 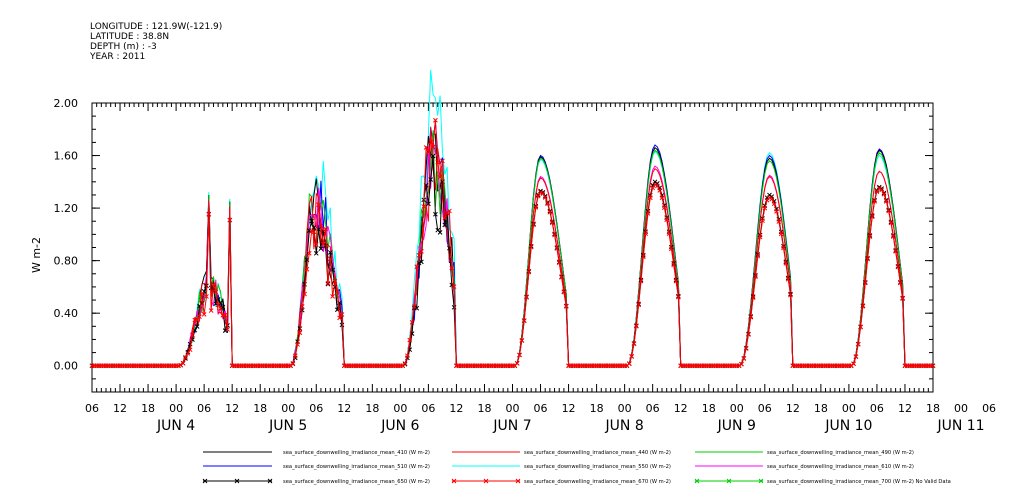 I want to click on day-label: JUN 4, so click(x=175, y=426).